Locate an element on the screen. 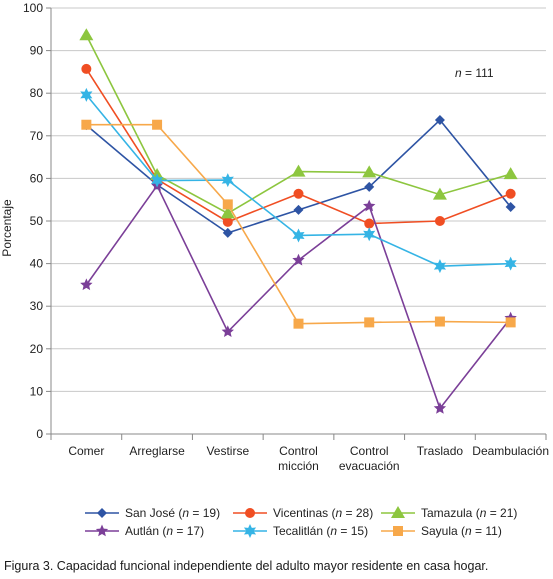 The width and height of the screenshot is (553, 579). x-tick-label: Traslado is located at coordinates (440, 451).